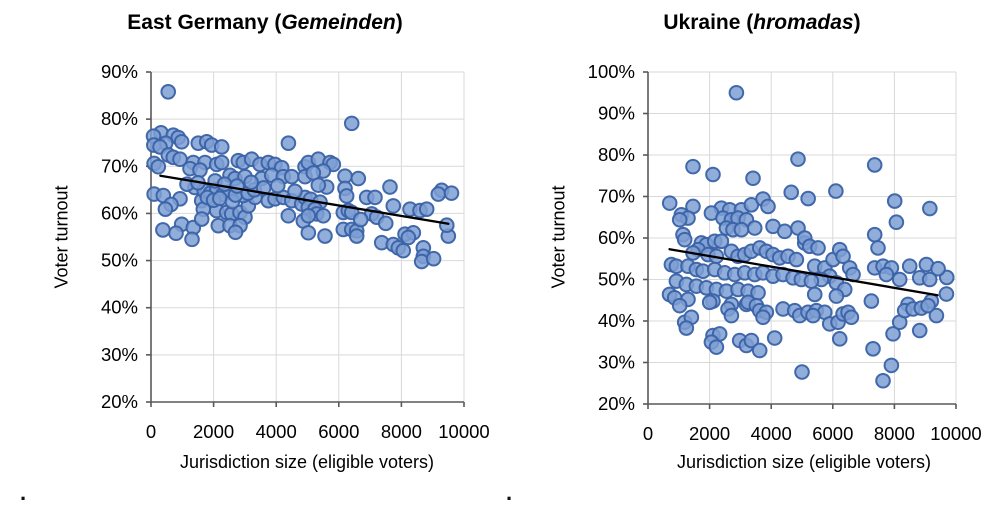  I want to click on chart-title: East Germany (Gemeinden), so click(264, 23).